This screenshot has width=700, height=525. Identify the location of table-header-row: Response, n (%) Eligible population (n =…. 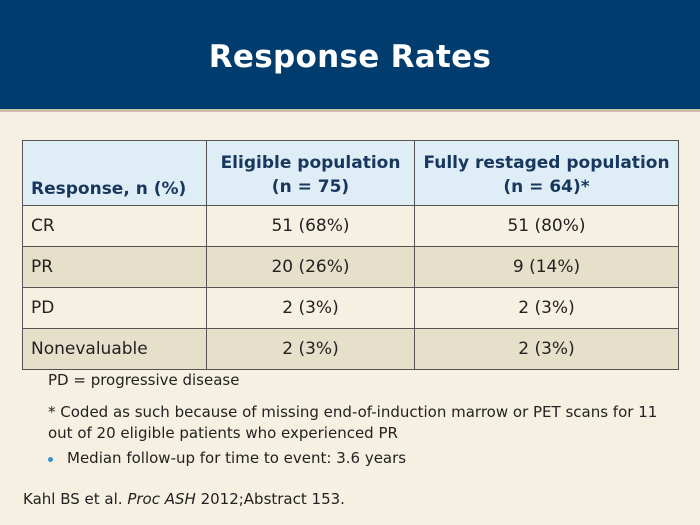
(350, 173).